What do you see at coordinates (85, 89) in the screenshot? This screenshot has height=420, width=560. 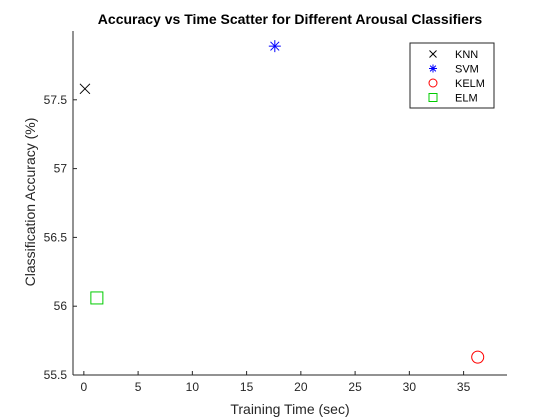 I see `point-knn` at bounding box center [85, 89].